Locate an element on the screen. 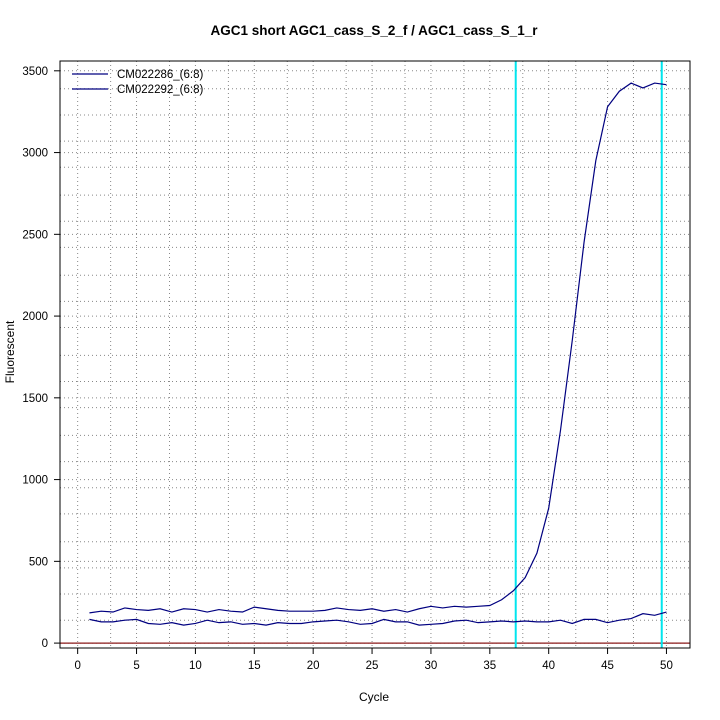  x-tick-label: 0 is located at coordinates (77, 666).